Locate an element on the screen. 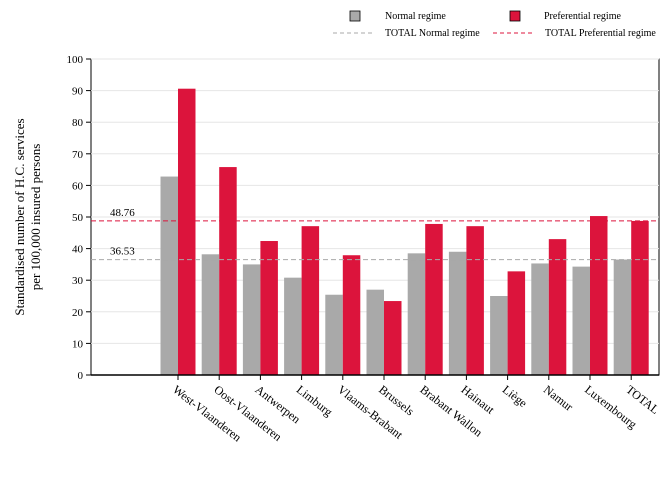  y-tick-label: 40 is located at coordinates (78, 250).